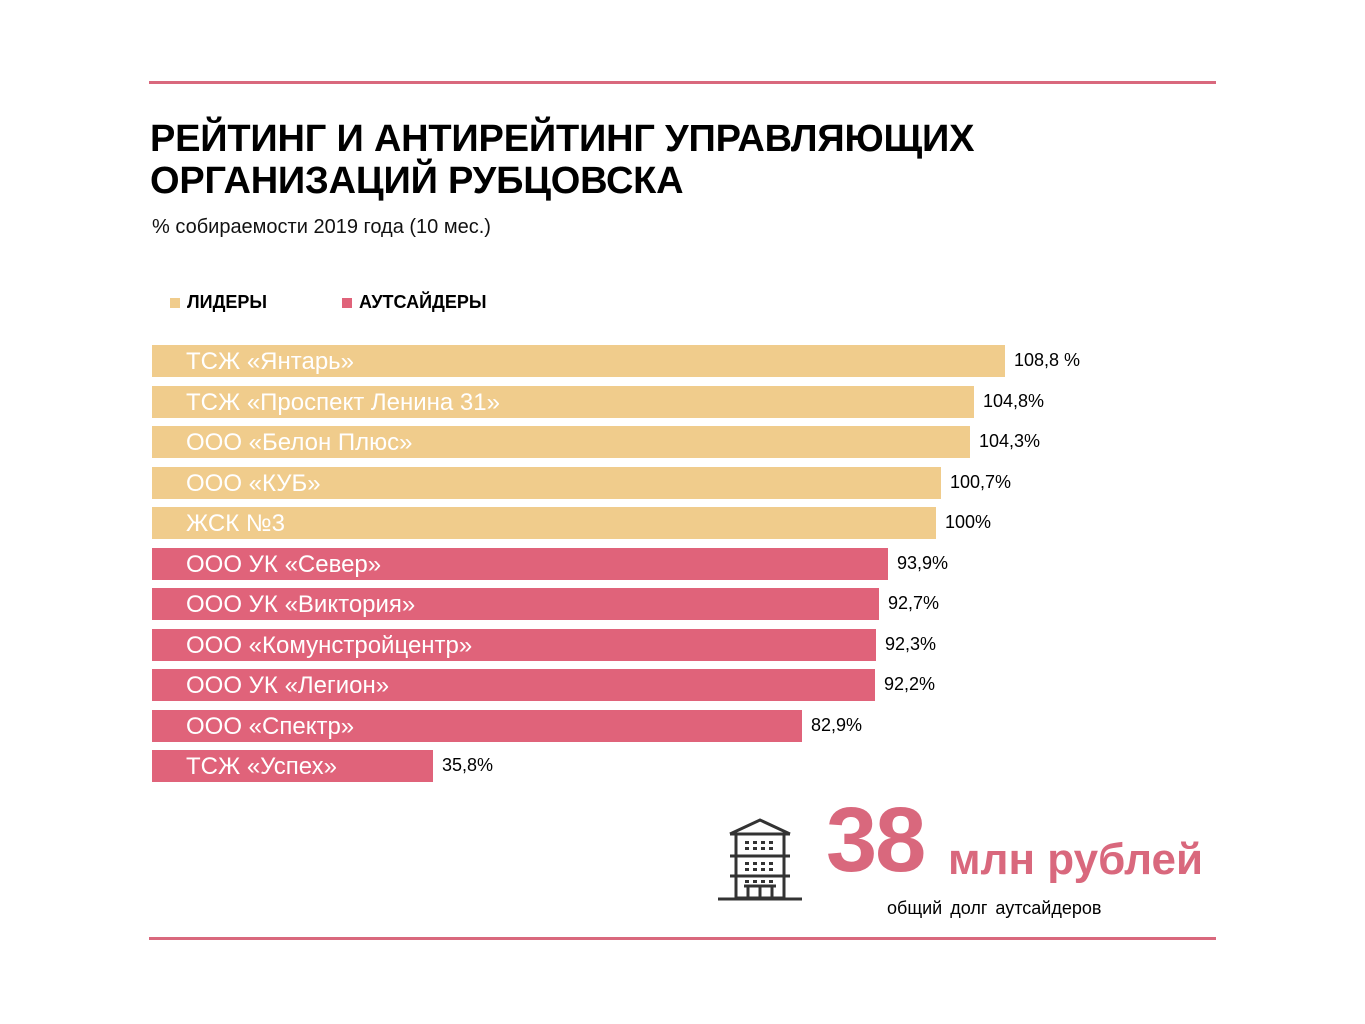 This screenshot has width=1365, height=1024. What do you see at coordinates (270, 726) in the screenshot?
I see `bar-category-label: ООО «Спектр»` at bounding box center [270, 726].